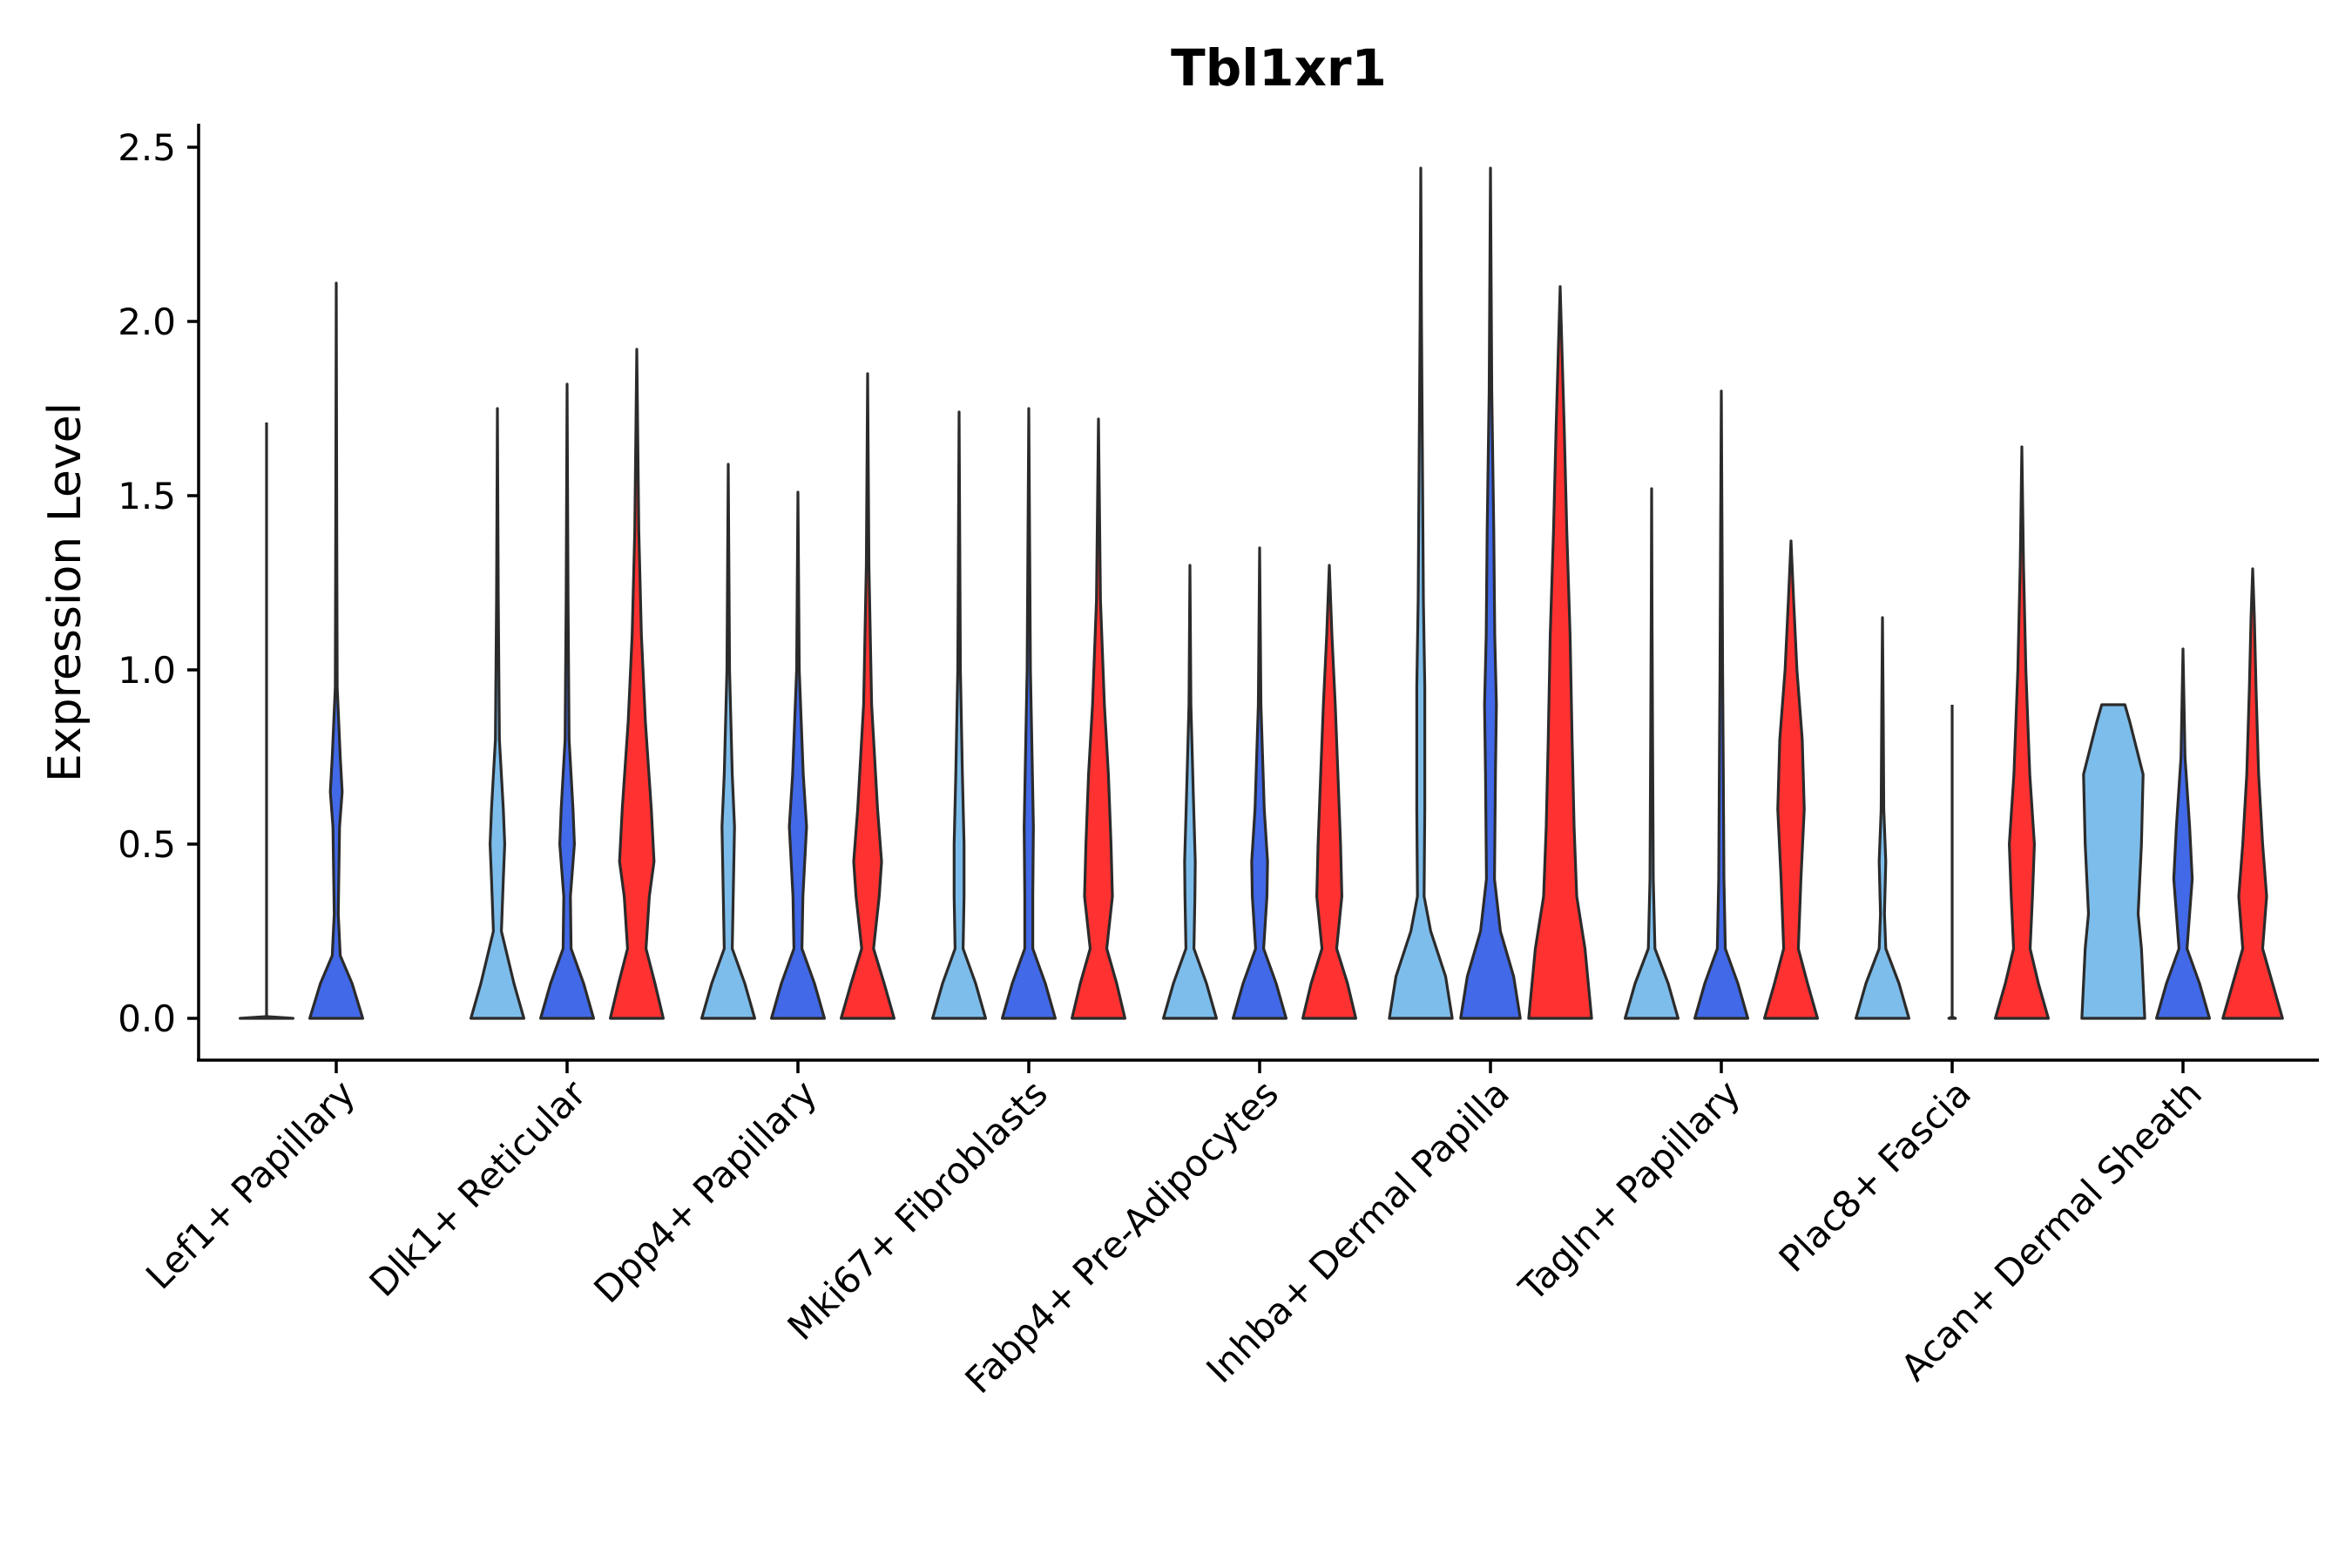 The width and height of the screenshot is (2352, 1568). What do you see at coordinates (158, 583) in the screenshot?
I see `y-ticks: 0.0 0.5 1.0 1.5 2.0 2.5` at bounding box center [158, 583].